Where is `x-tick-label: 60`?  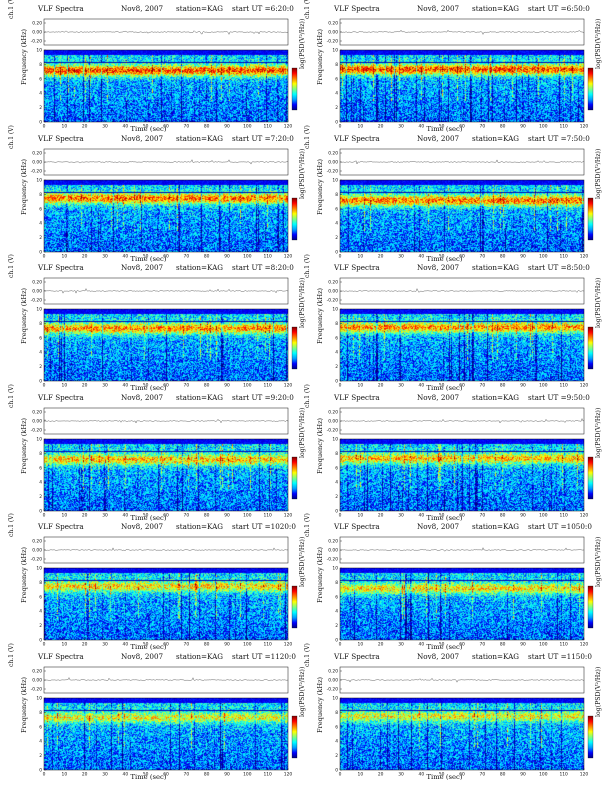 x-tick-label: 60 is located at coordinates (462, 515).